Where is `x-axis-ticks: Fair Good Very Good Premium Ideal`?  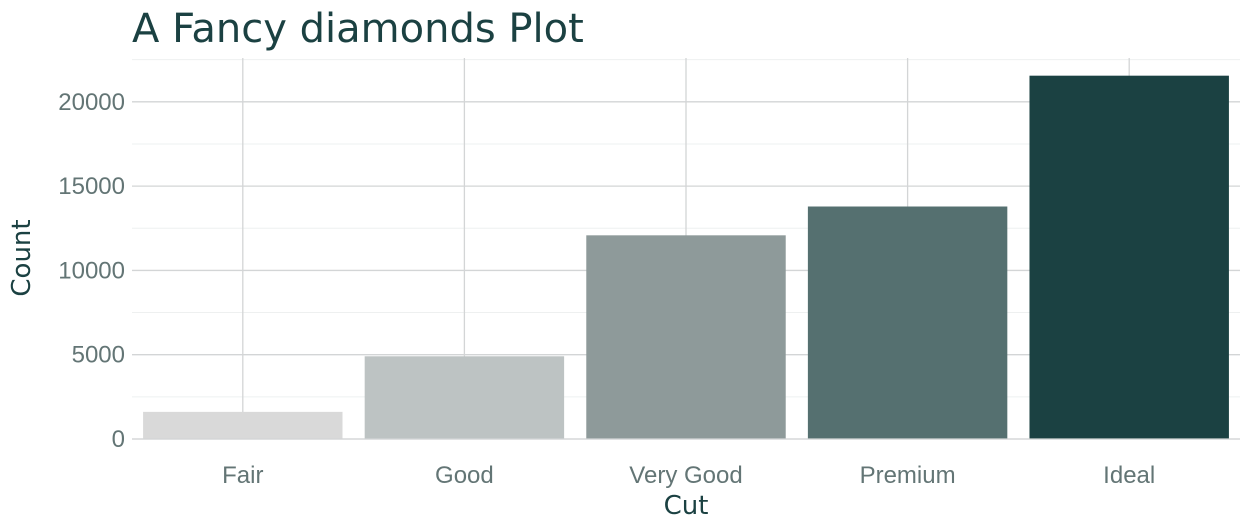
x-axis-ticks: Fair Good Very Good Premium Ideal is located at coordinates (688, 475).